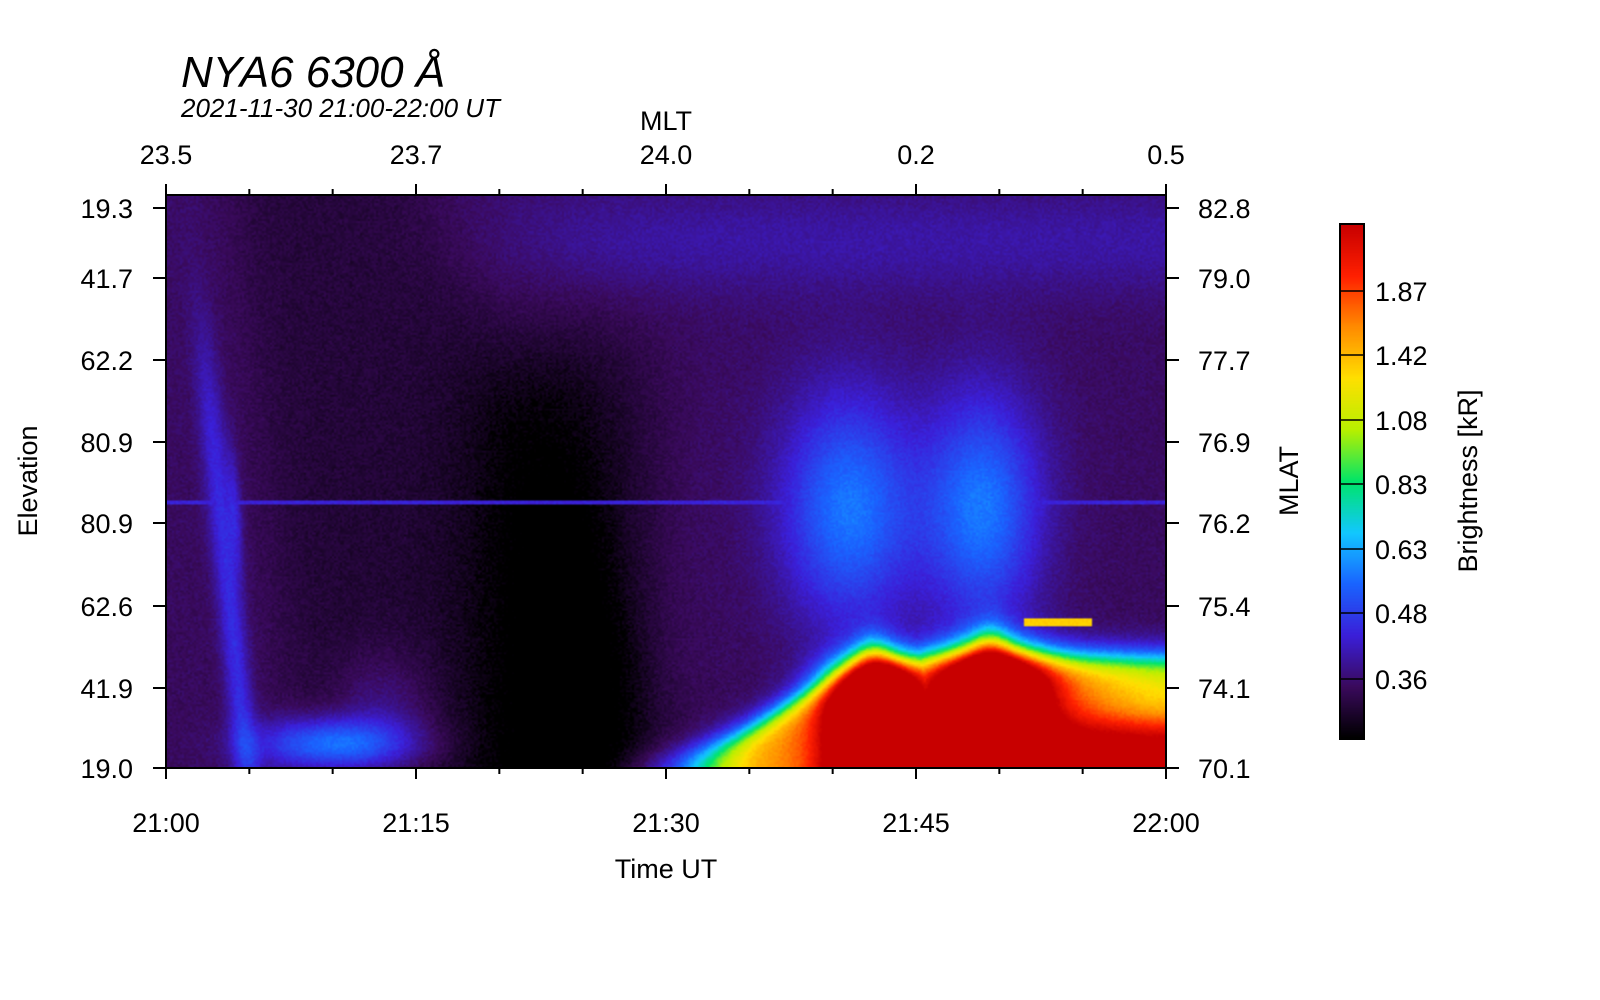 This screenshot has height=1000, width=1600. What do you see at coordinates (106, 689) in the screenshot?
I see `y-tick-label: 41.9` at bounding box center [106, 689].